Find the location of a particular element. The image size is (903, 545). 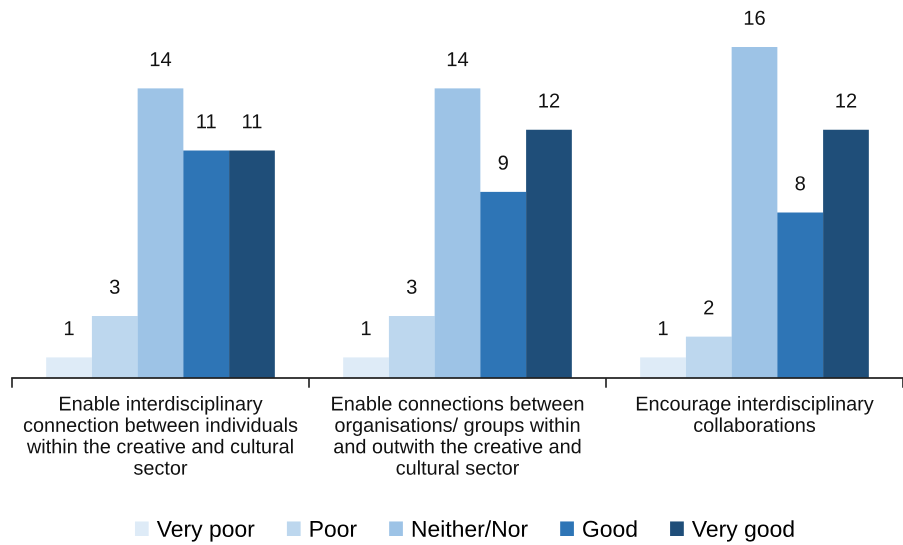

legend-label: Very good is located at coordinates (743, 531).